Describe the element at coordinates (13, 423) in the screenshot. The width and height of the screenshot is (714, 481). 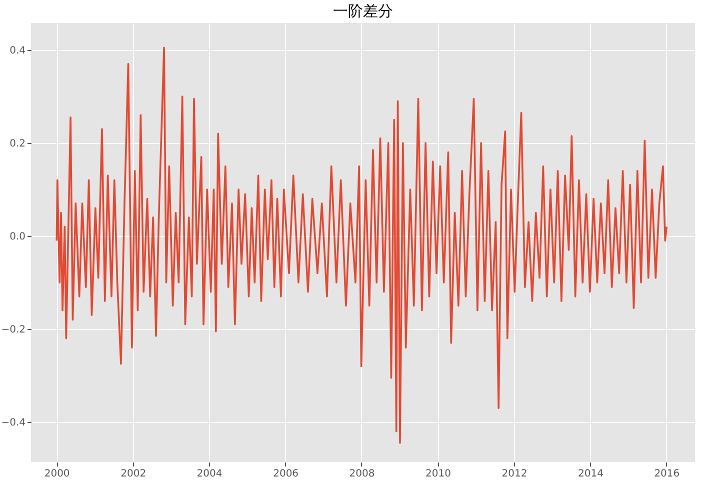
I see `y-tick-label: −0.4` at that location.